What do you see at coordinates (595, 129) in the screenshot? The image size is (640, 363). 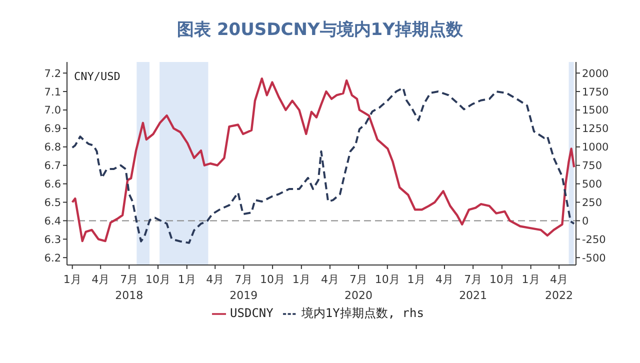 I see `y2-tick-label: 1250` at bounding box center [595, 129].